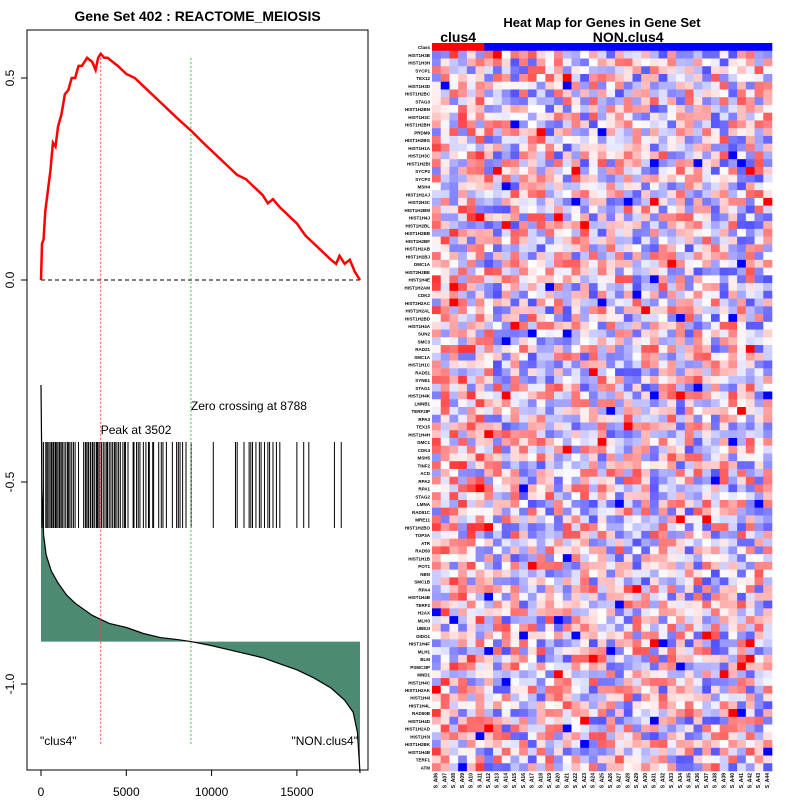  I want to click on col-label: S_A28, so click(628, 781).